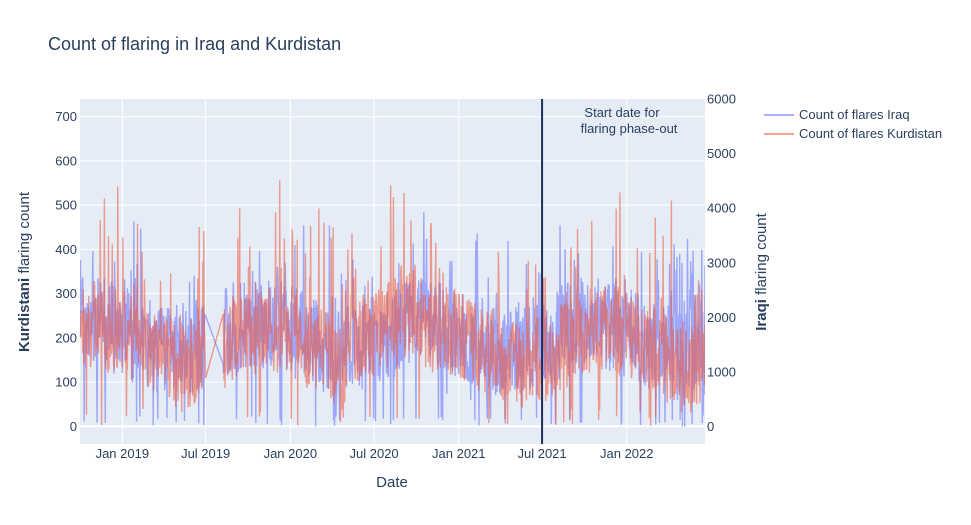 The width and height of the screenshot is (971, 525). I want to click on y-right-axis-title: Iraqi flaring count, so click(761, 271).